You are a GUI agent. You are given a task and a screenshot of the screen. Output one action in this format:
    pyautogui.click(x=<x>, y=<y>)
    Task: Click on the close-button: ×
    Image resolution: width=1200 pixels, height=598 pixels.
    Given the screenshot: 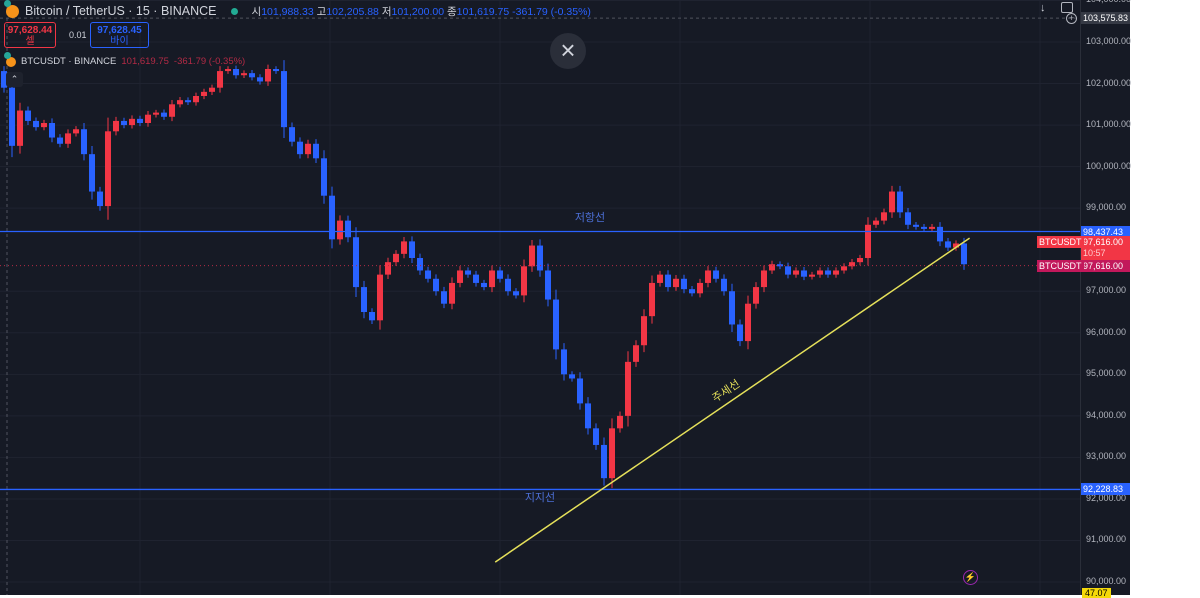 What is the action you would take?
    pyautogui.click(x=568, y=51)
    